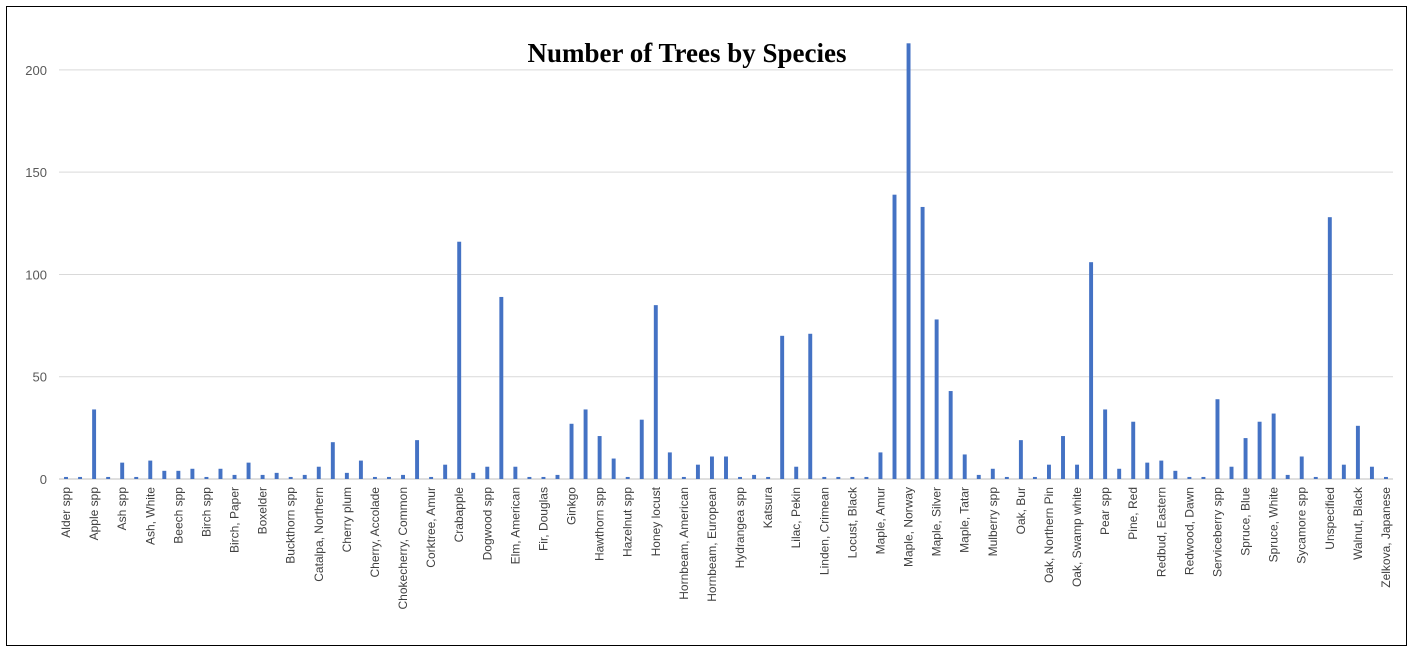  What do you see at coordinates (796, 517) in the screenshot?
I see `x-tick-label: Lilac, Pekin` at bounding box center [796, 517].